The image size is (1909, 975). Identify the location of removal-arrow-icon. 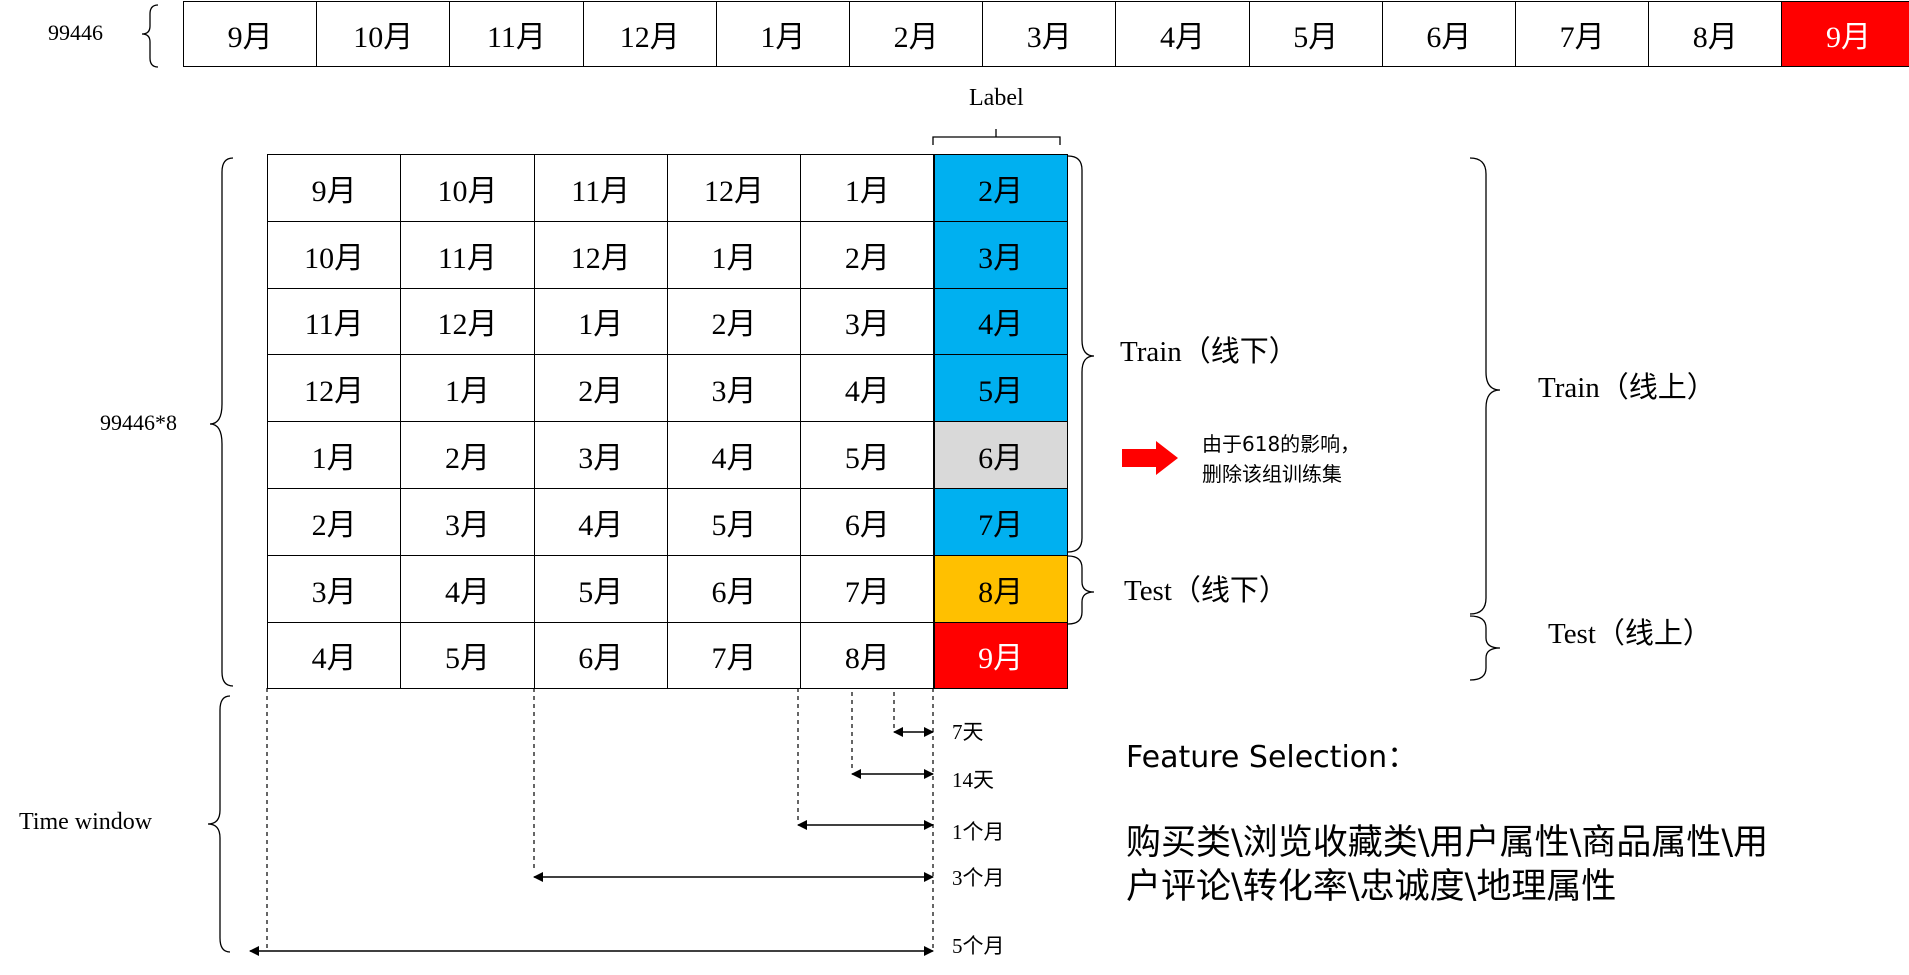
(1150, 458).